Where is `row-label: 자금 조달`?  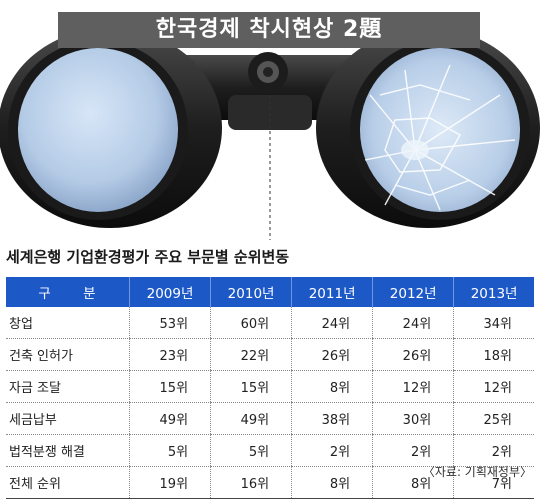 row-label: 자금 조달 is located at coordinates (68, 386).